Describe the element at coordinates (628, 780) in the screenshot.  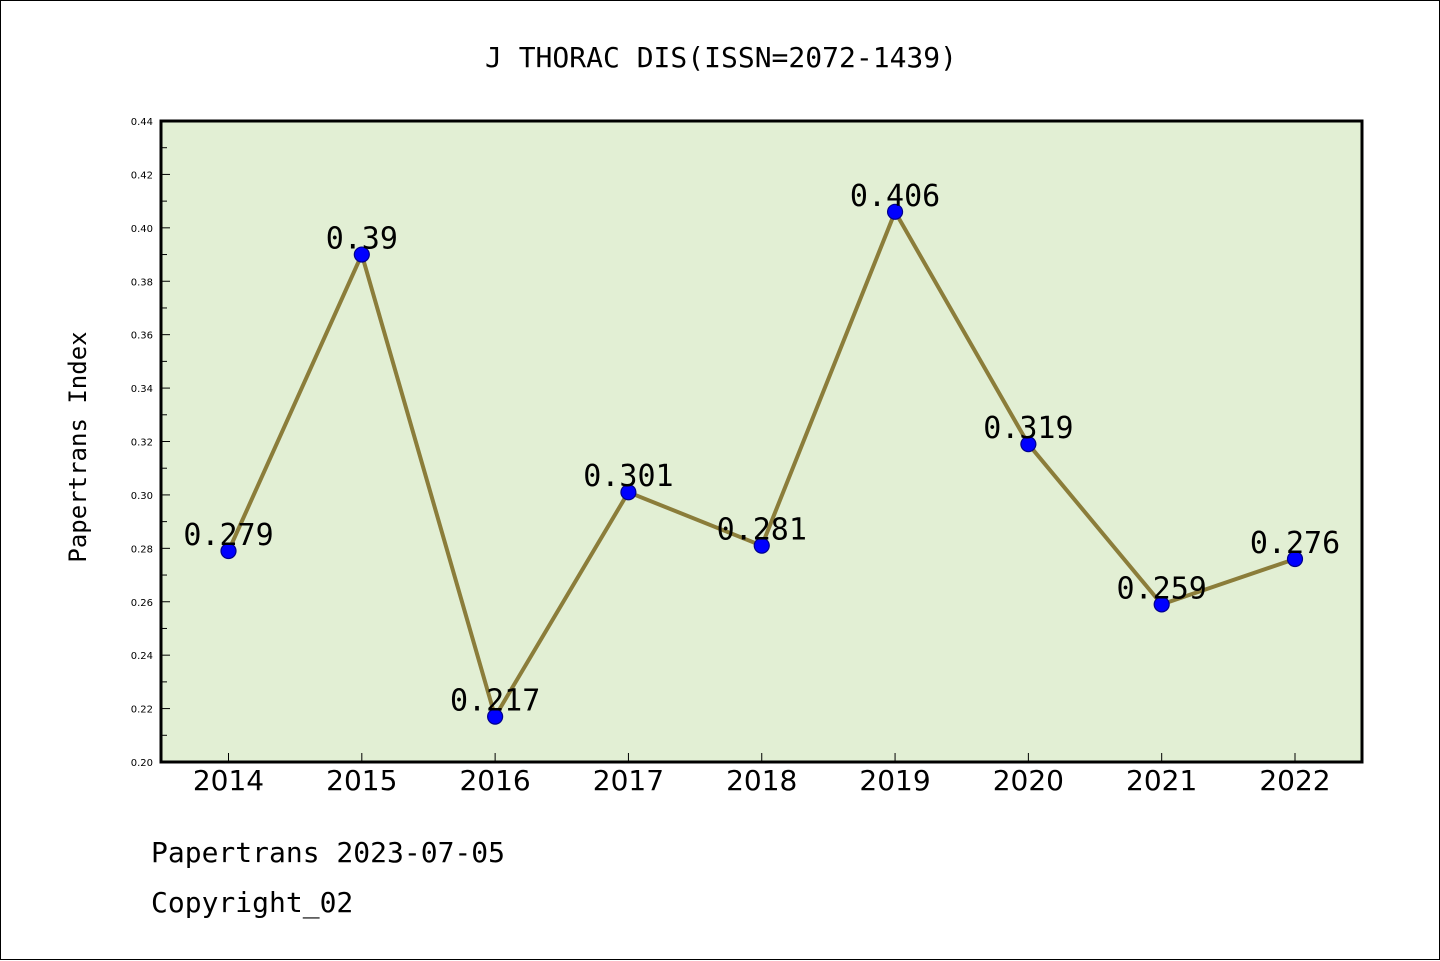
I see `x-tick-label: 2017` at that location.